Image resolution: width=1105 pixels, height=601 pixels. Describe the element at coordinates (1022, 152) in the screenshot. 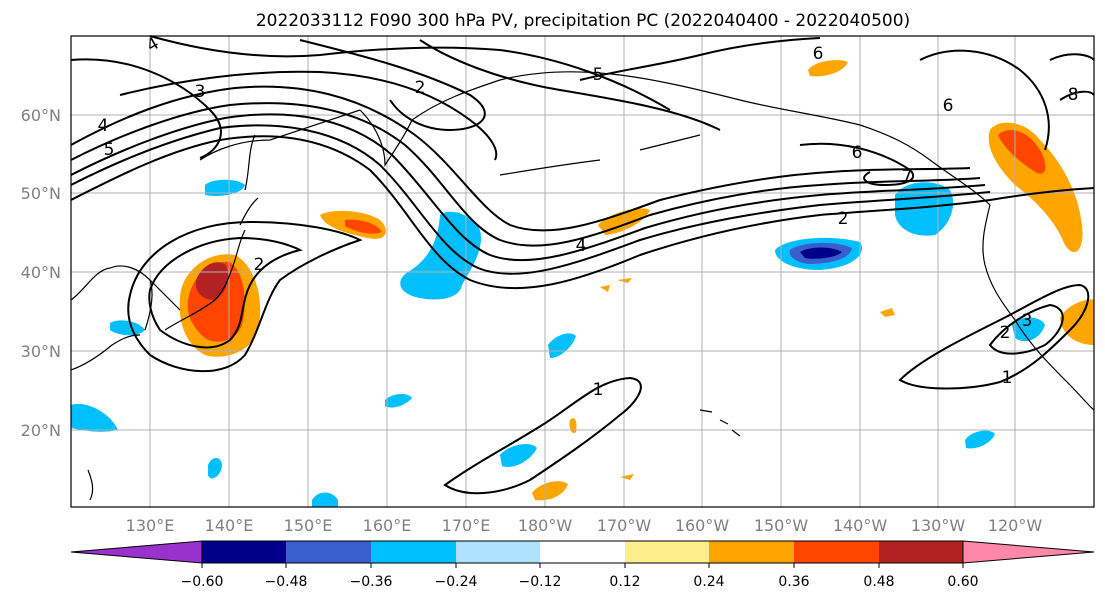

I see `precip-pos-westcoast-core` at that location.